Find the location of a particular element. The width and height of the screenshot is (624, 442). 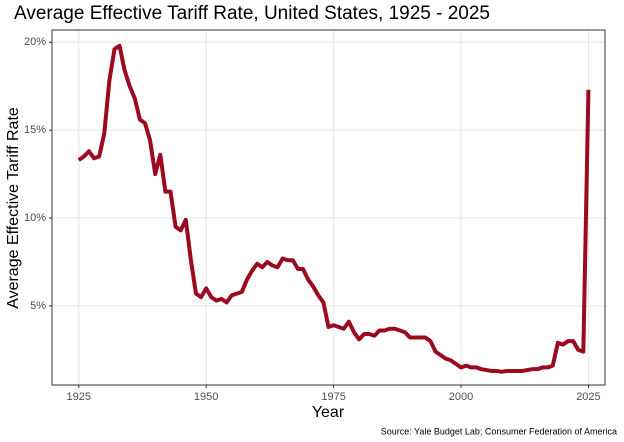

y-tick-label: 15% is located at coordinates (35, 130).